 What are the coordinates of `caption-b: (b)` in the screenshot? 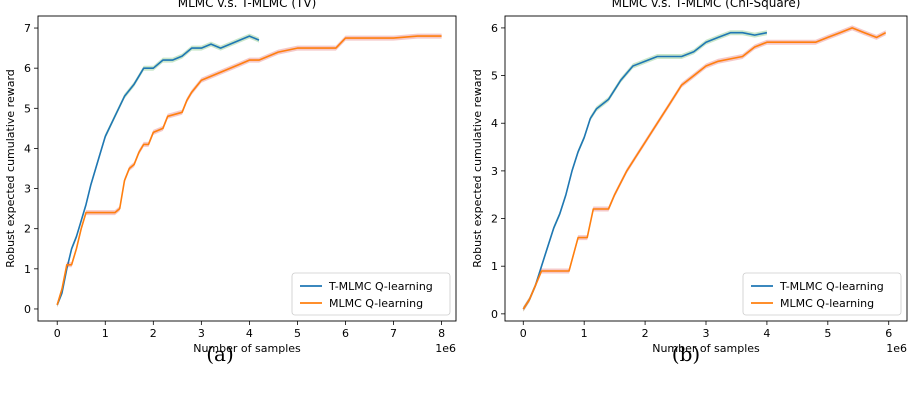 It's located at (686, 354).